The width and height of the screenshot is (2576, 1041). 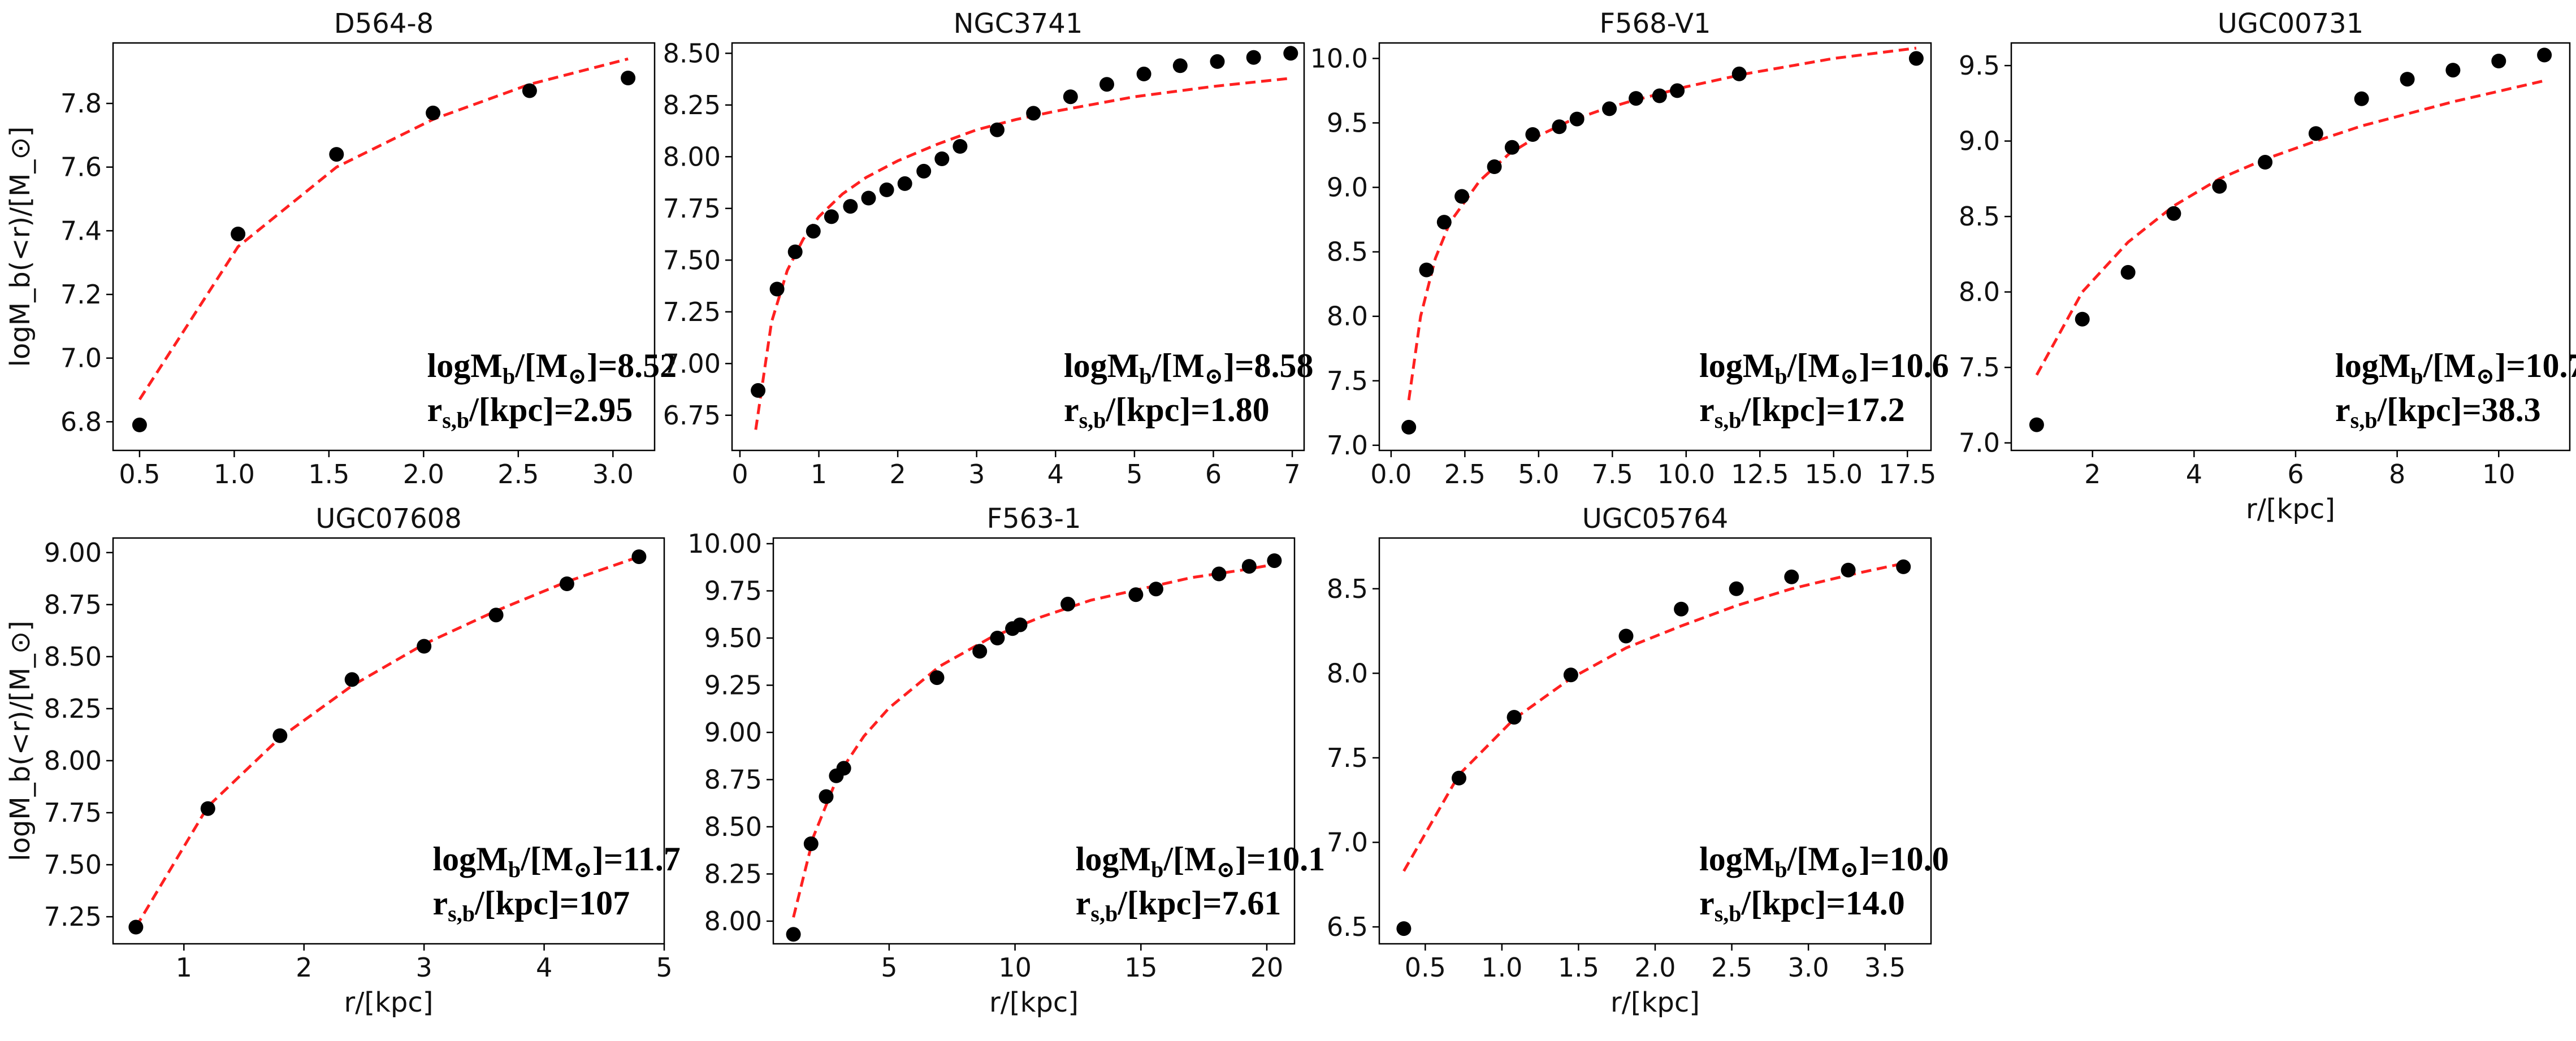 What do you see at coordinates (1018, 24) in the screenshot?
I see `panel-title: NGC3741` at bounding box center [1018, 24].